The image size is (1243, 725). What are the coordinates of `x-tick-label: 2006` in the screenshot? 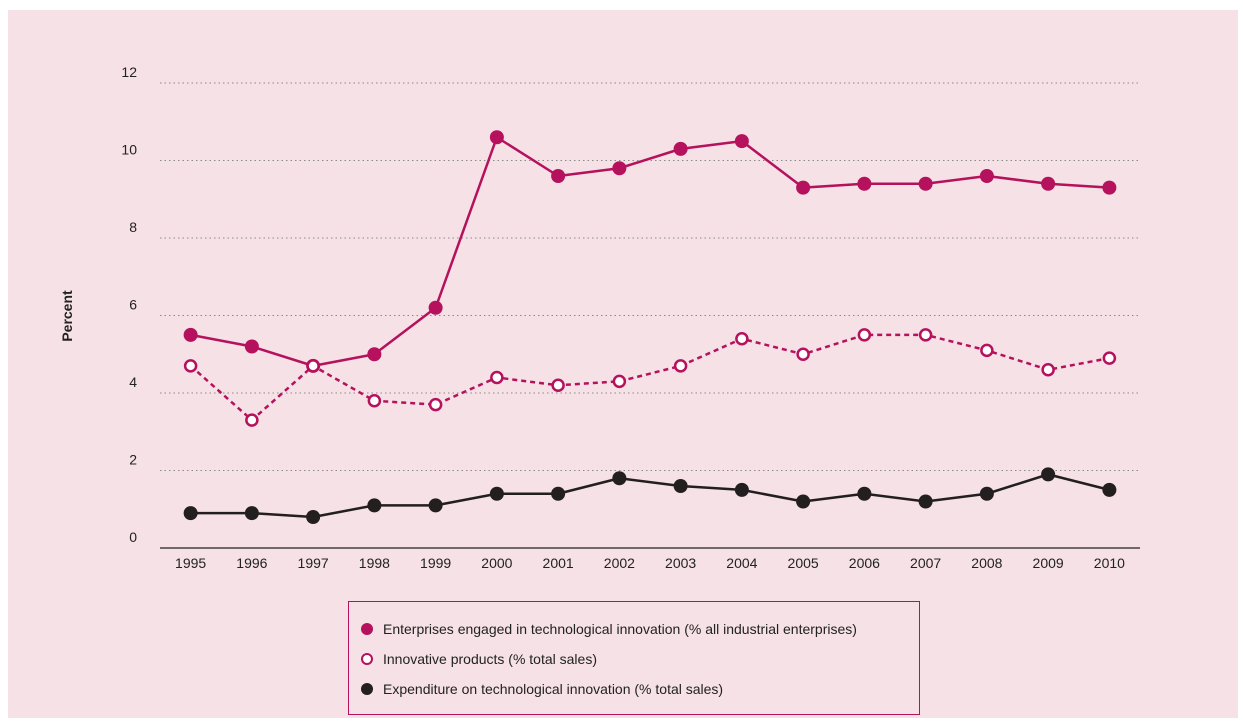 It's located at (864, 563).